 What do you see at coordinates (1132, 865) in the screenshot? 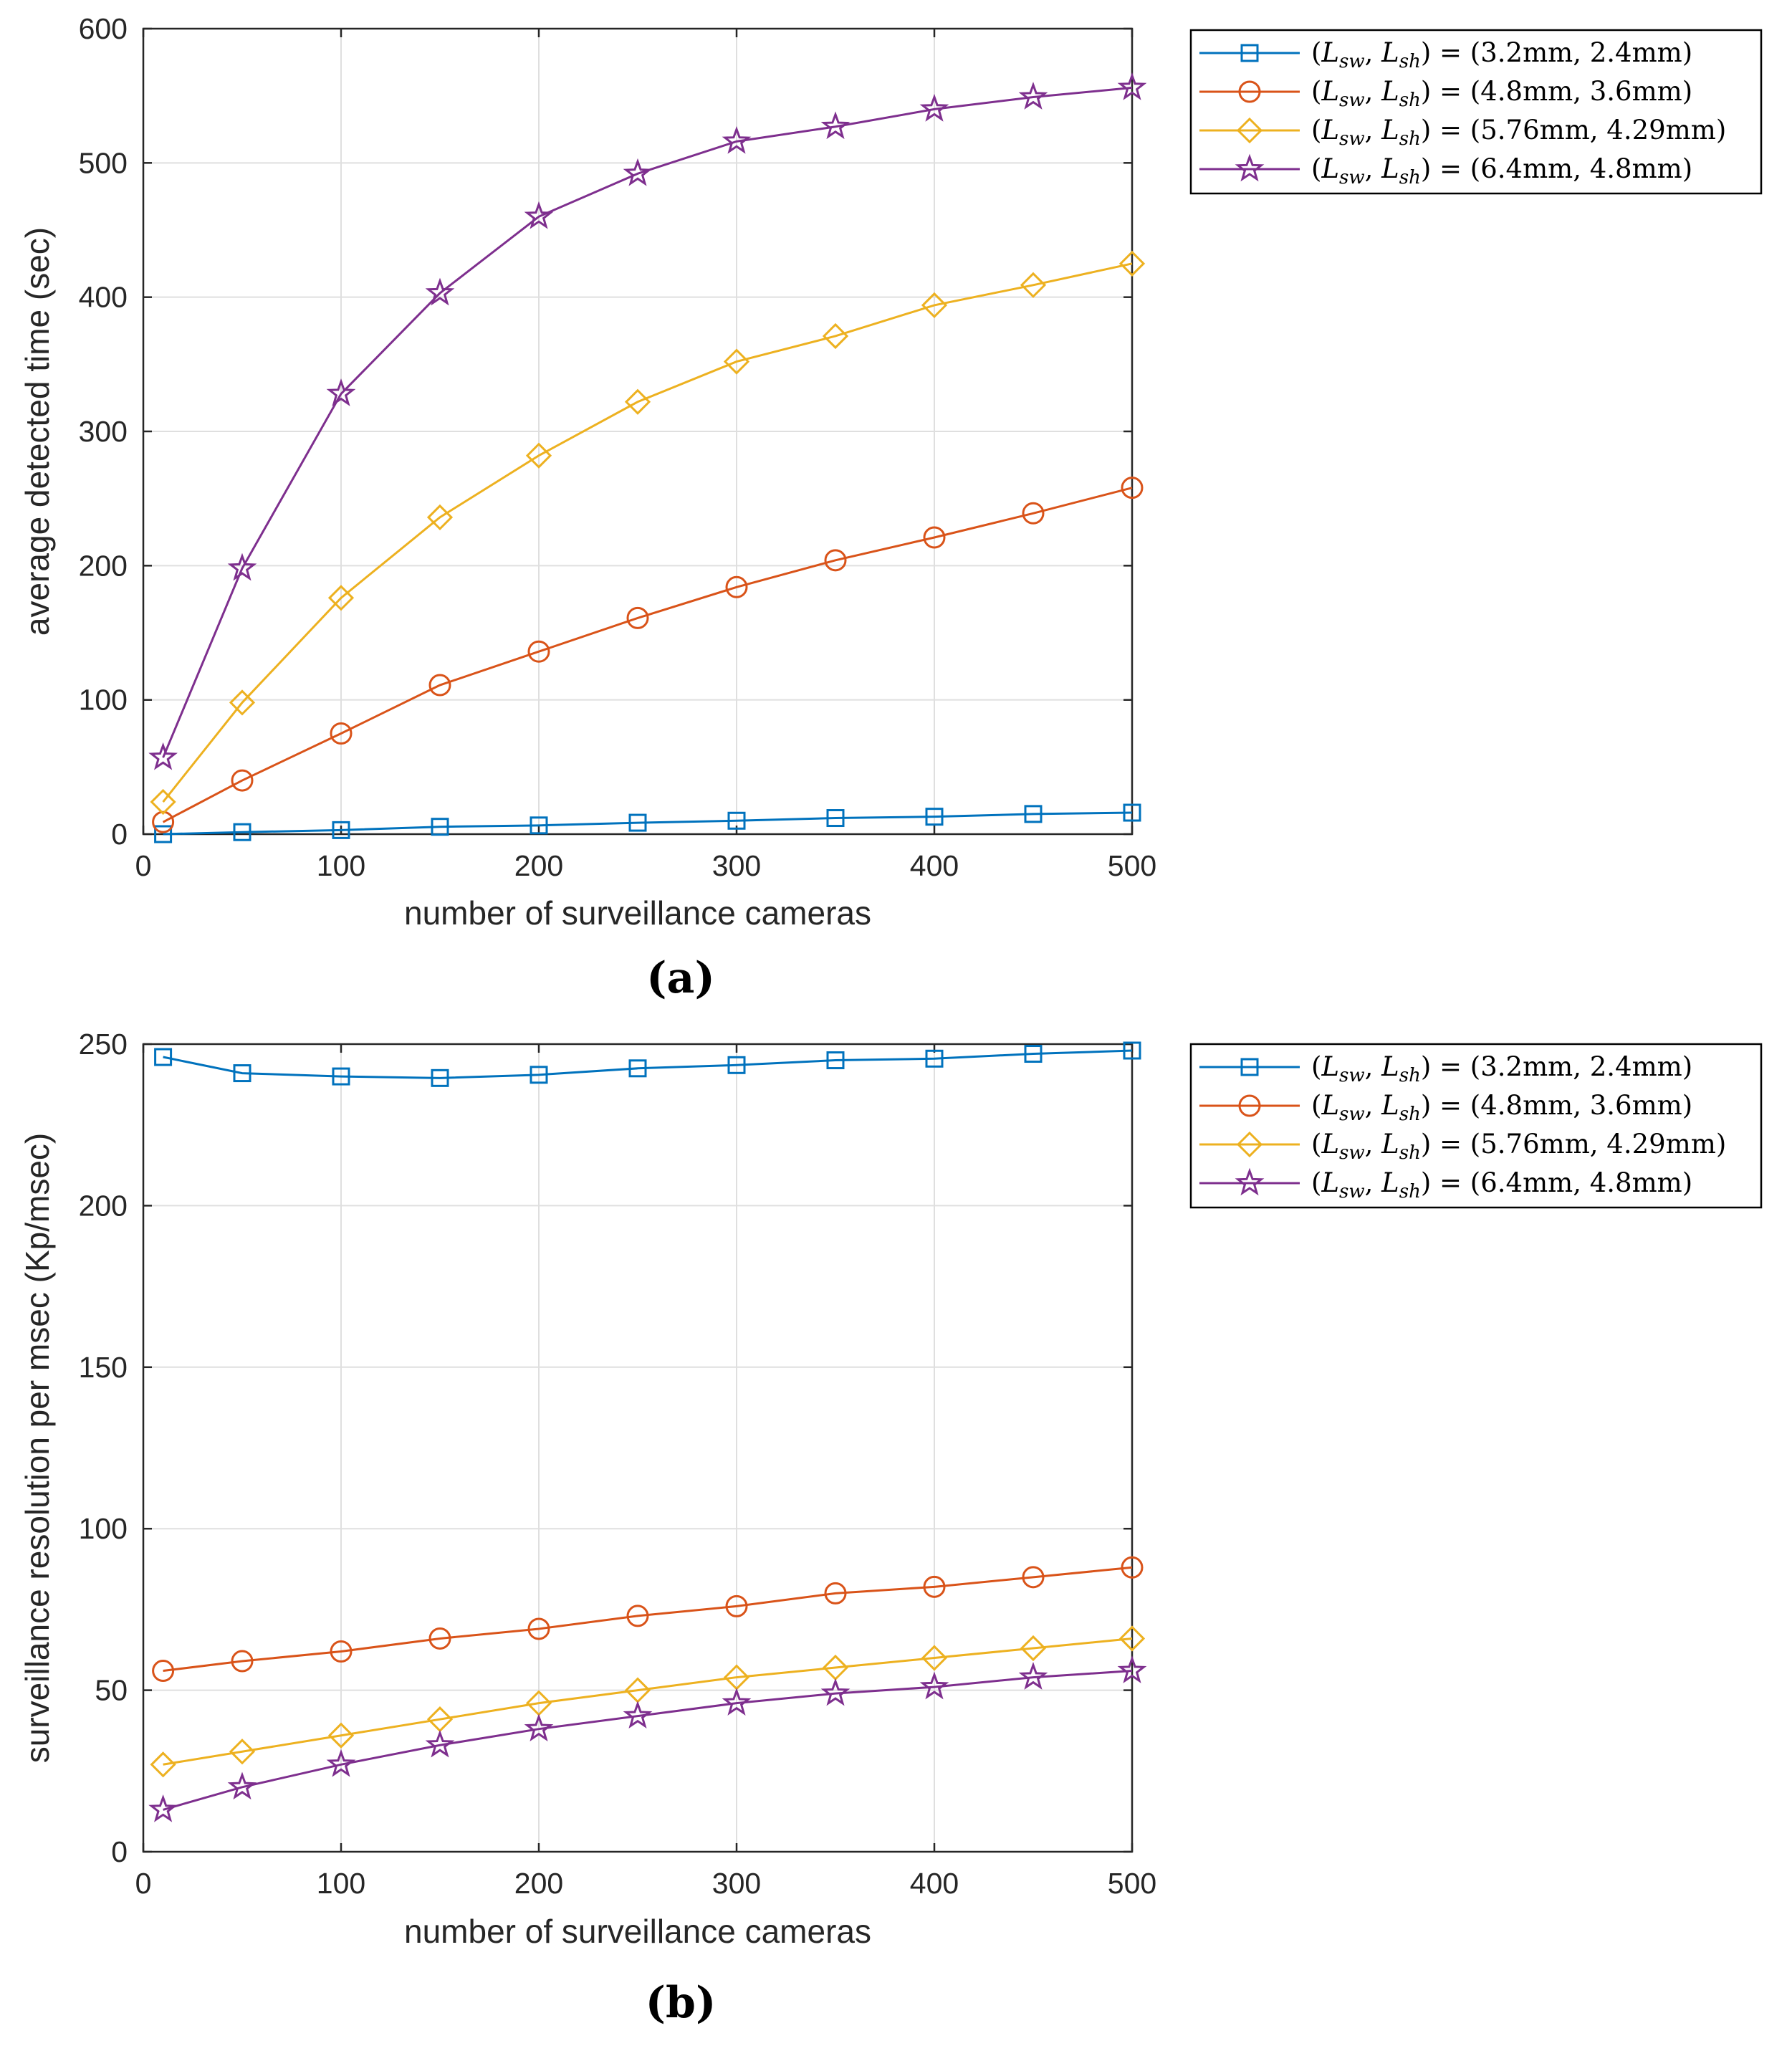
I see `x-tick-label: 500` at bounding box center [1132, 865].